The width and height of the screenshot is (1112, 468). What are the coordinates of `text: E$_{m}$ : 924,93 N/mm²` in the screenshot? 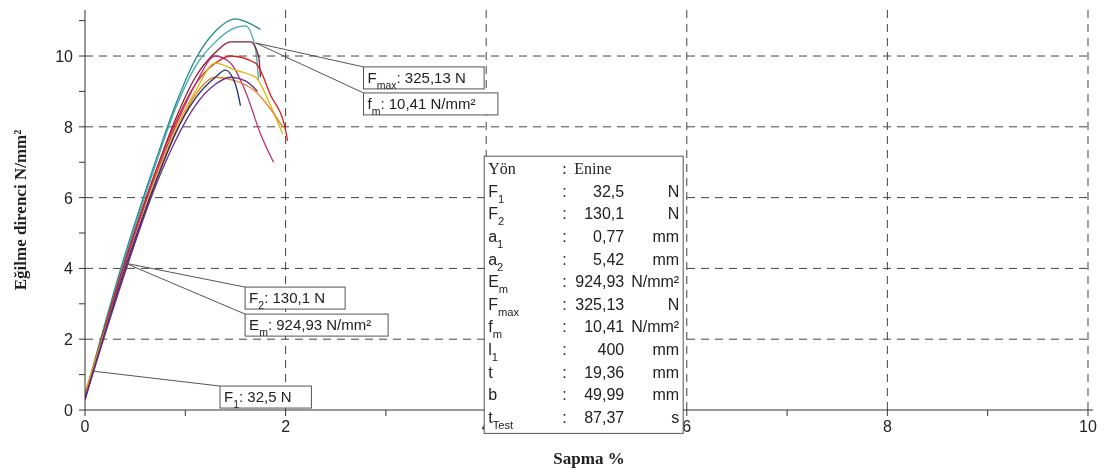 It's located at (584, 284).